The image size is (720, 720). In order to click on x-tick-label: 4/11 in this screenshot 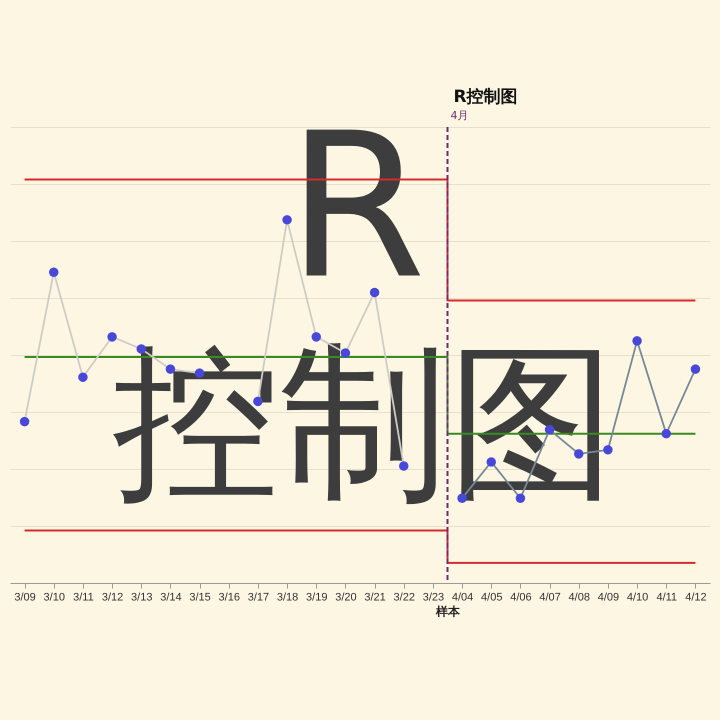, I will do `click(667, 598)`.